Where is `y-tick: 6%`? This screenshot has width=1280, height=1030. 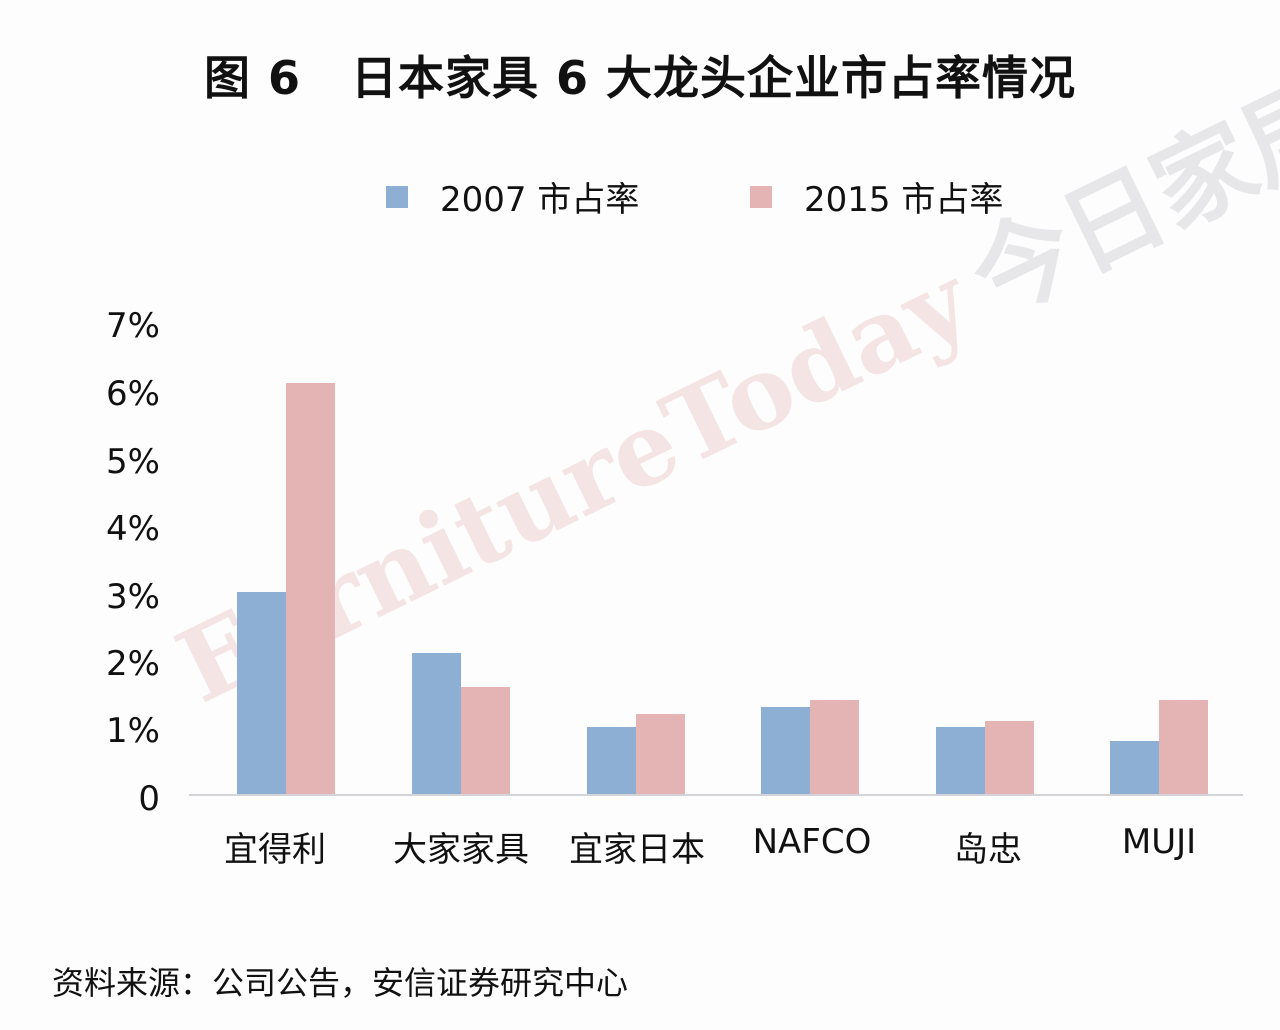 y-tick: 6% is located at coordinates (133, 394).